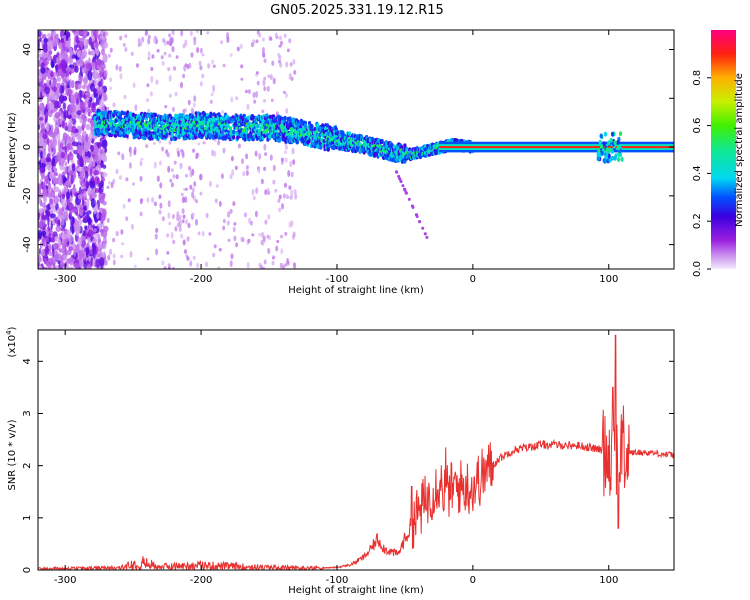  Describe the element at coordinates (723, 149) in the screenshot. I see `colorbar-gradient` at that location.